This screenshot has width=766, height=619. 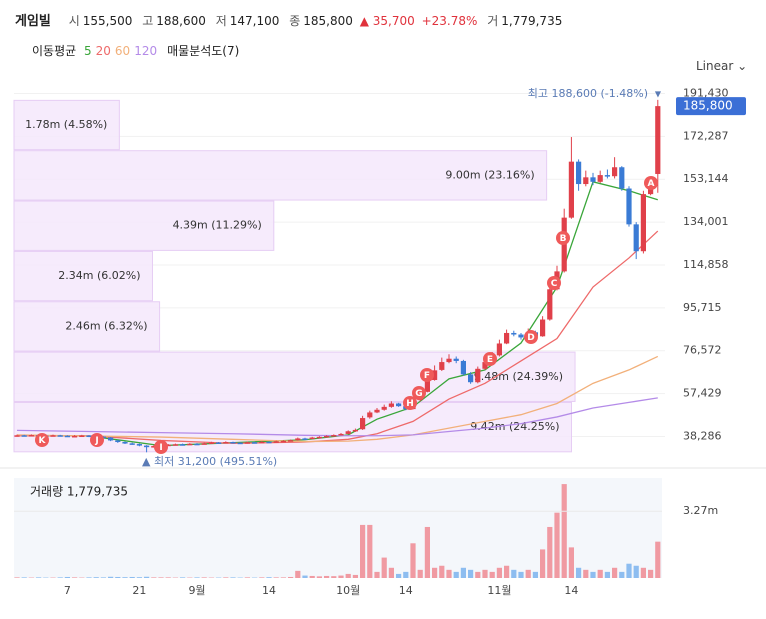 I want to click on value: 1,779,735, so click(x=532, y=21).